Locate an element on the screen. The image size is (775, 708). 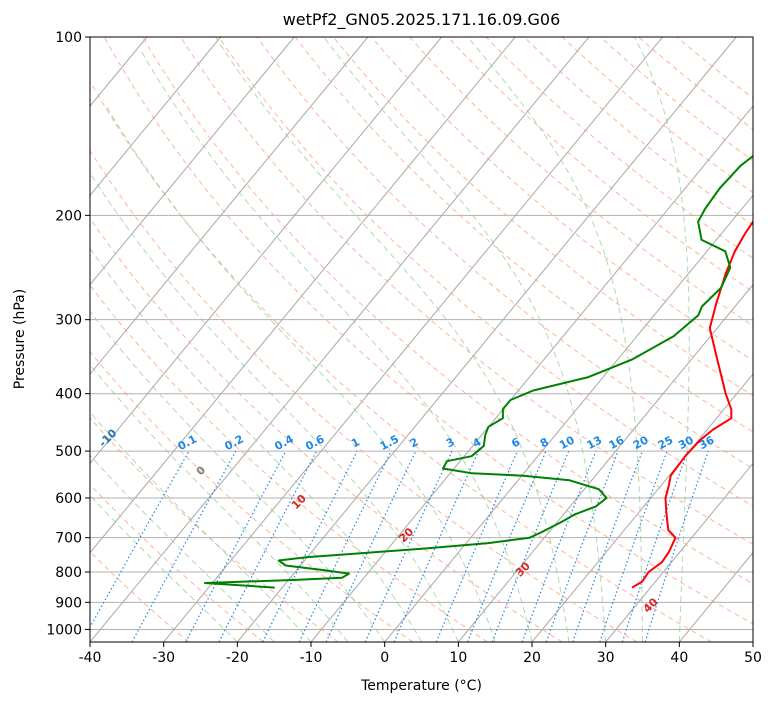
y-tick-label: 800 is located at coordinates (68, 573).